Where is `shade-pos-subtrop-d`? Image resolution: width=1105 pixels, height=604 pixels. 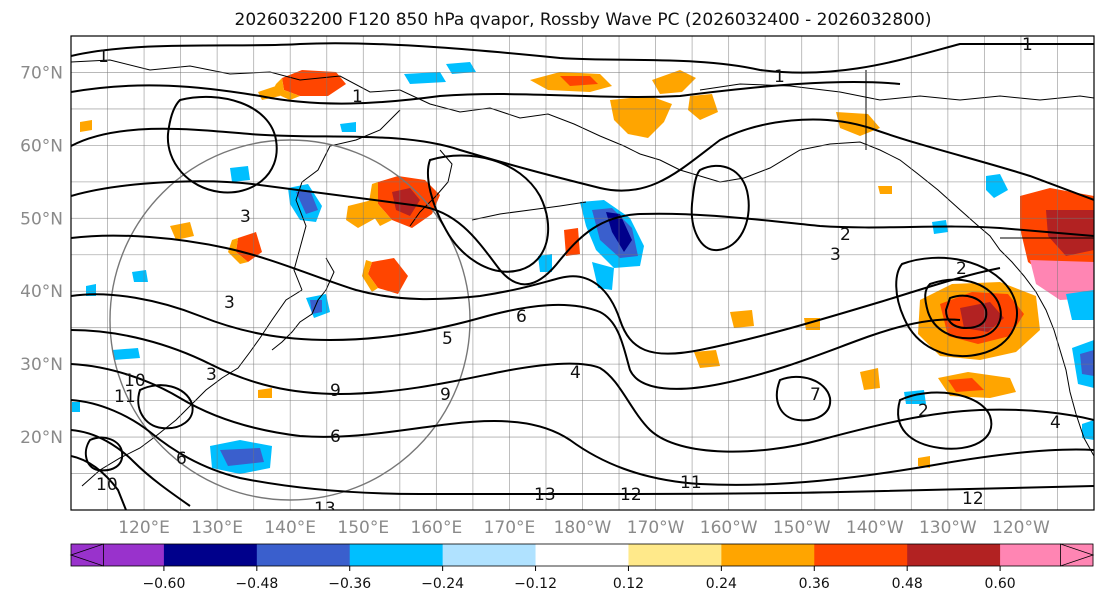
shade-pos-subtrop-d is located at coordinates (707, 359).